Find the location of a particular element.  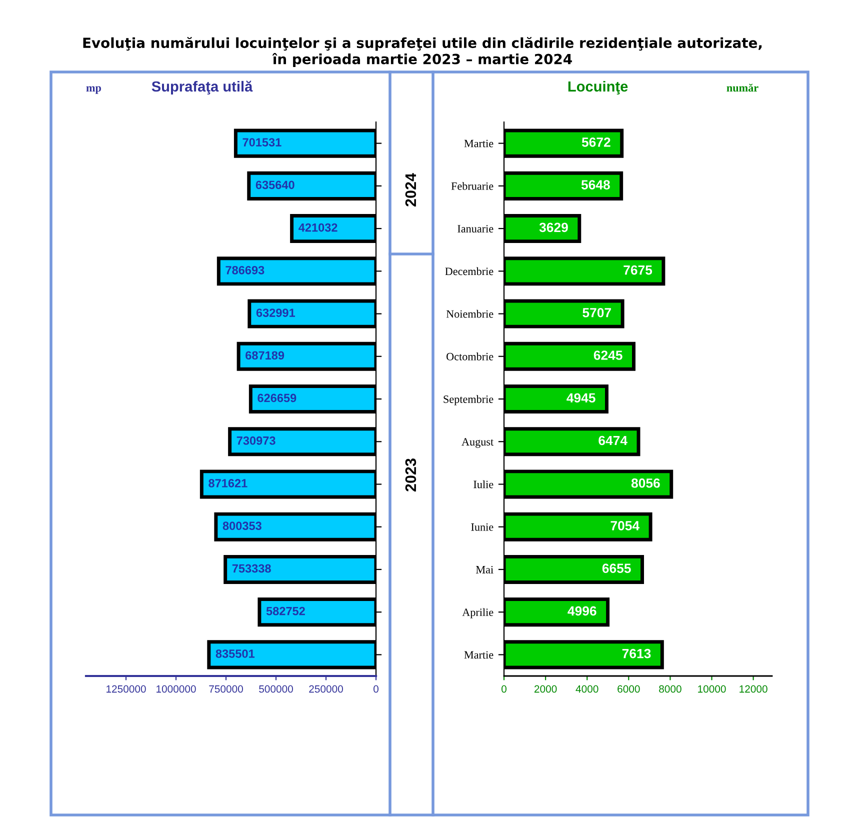

data-label: 5707 is located at coordinates (596, 313).